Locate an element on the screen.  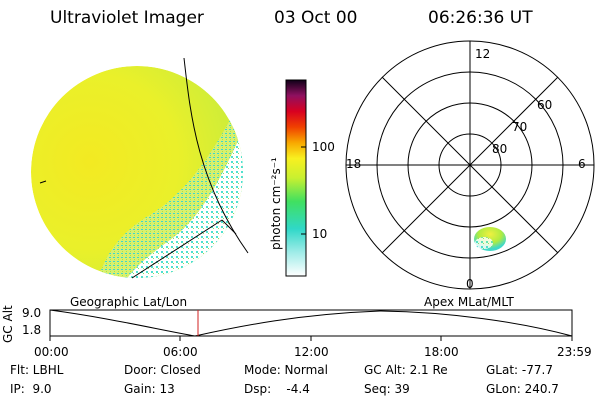
filter-info: Flt: LBHL is located at coordinates (37, 370).